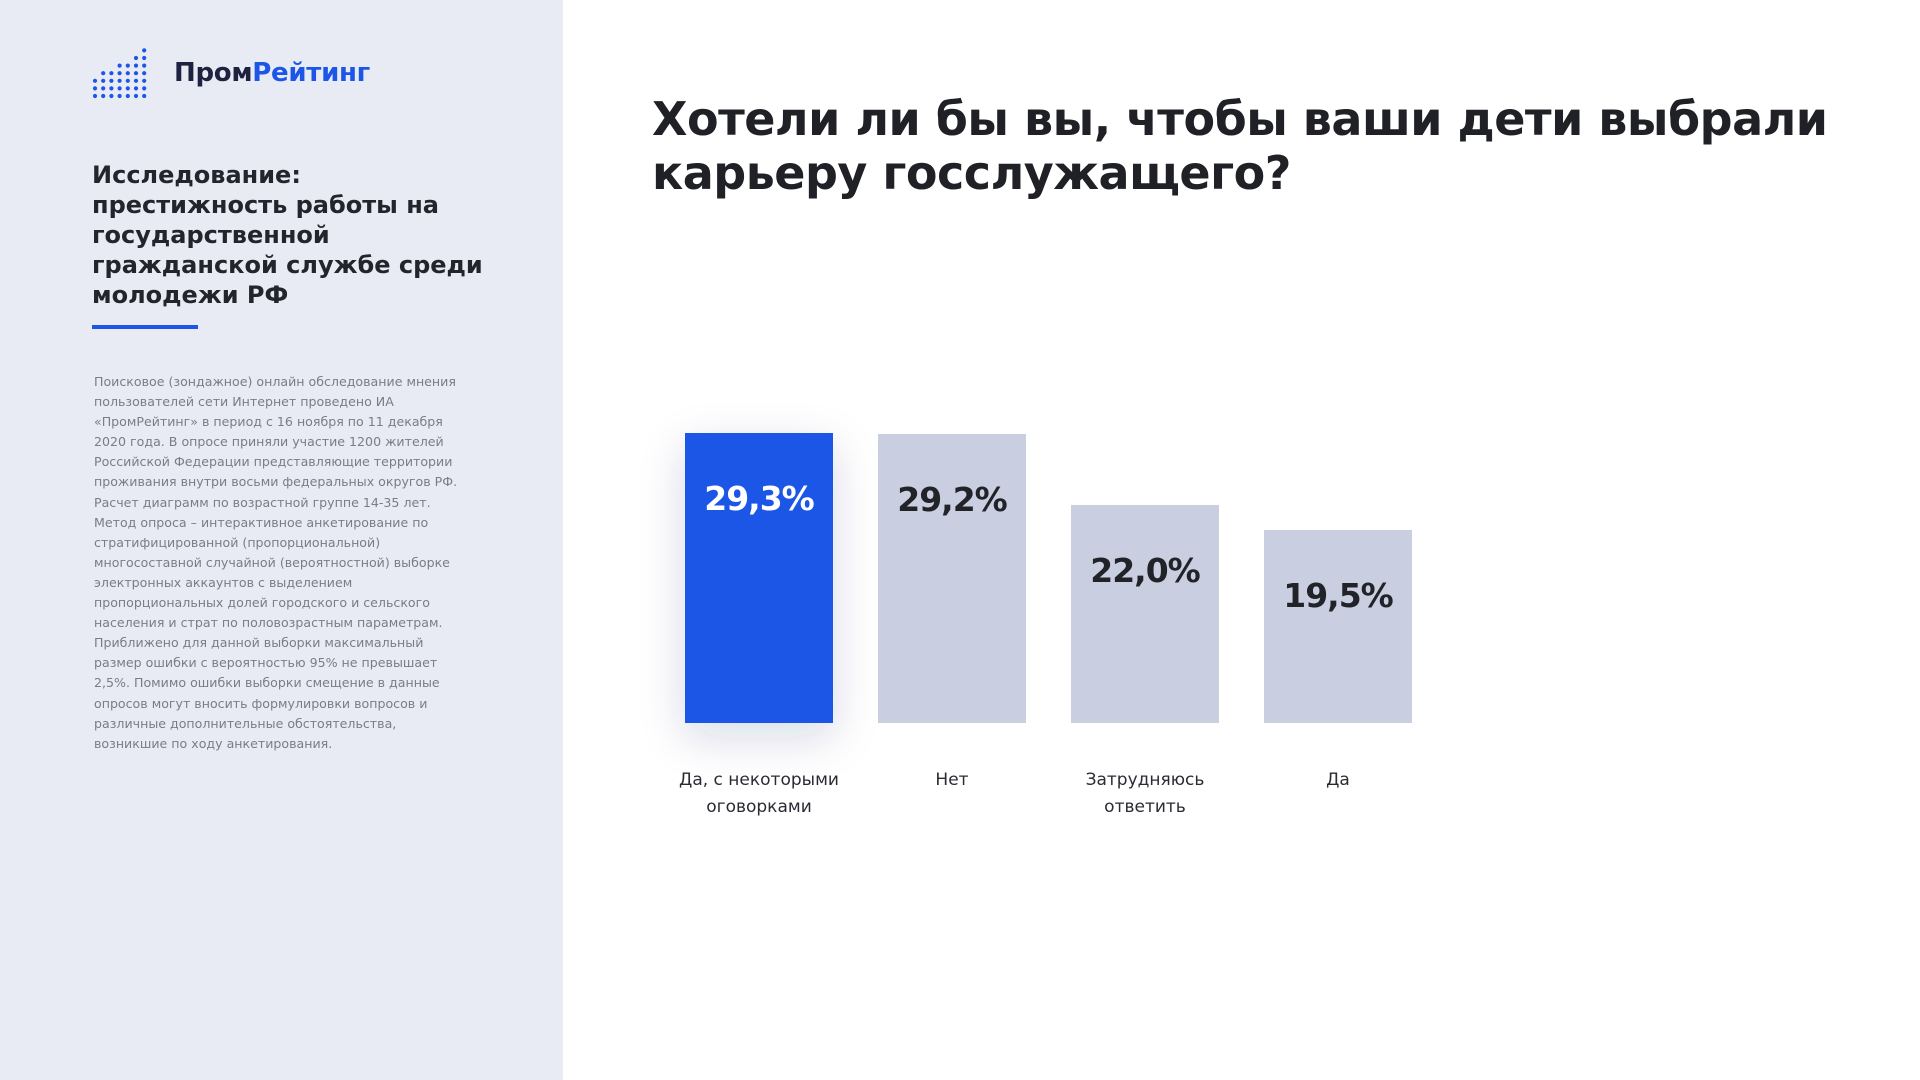 The height and width of the screenshot is (1080, 1920). What do you see at coordinates (759, 780) in the screenshot?
I see `category-label-line: Да, с некоторыми` at bounding box center [759, 780].